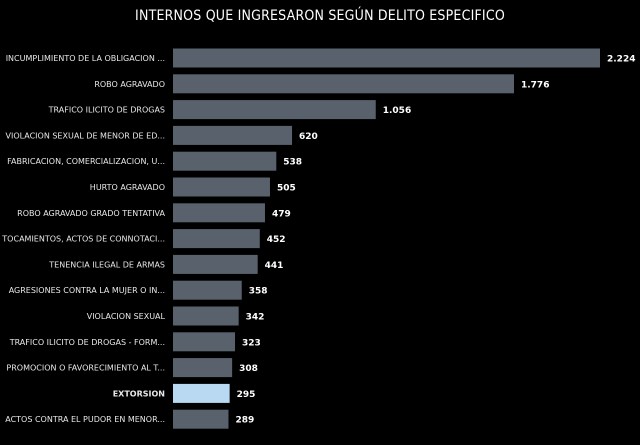 The height and width of the screenshot is (445, 640). What do you see at coordinates (244, 421) in the screenshot?
I see `data-label: 289` at bounding box center [244, 421].